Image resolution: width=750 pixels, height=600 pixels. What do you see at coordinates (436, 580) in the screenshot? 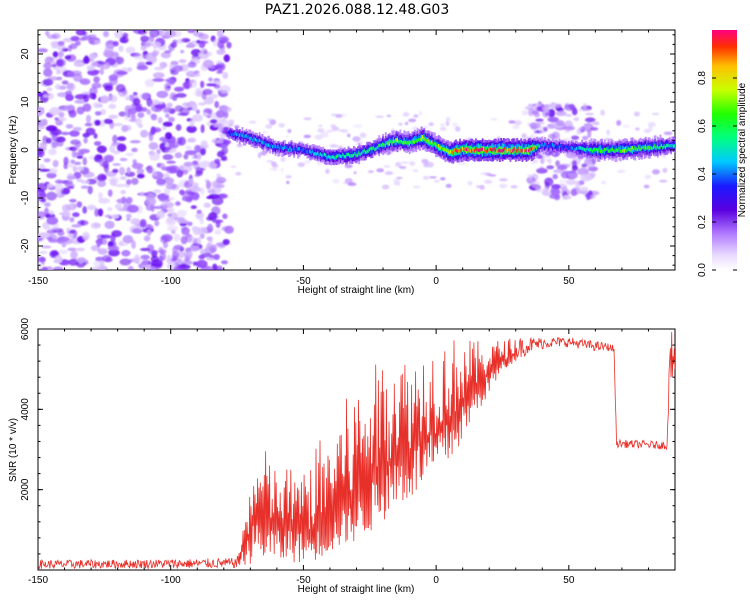
I see `x-tick-label: 0` at bounding box center [436, 580].